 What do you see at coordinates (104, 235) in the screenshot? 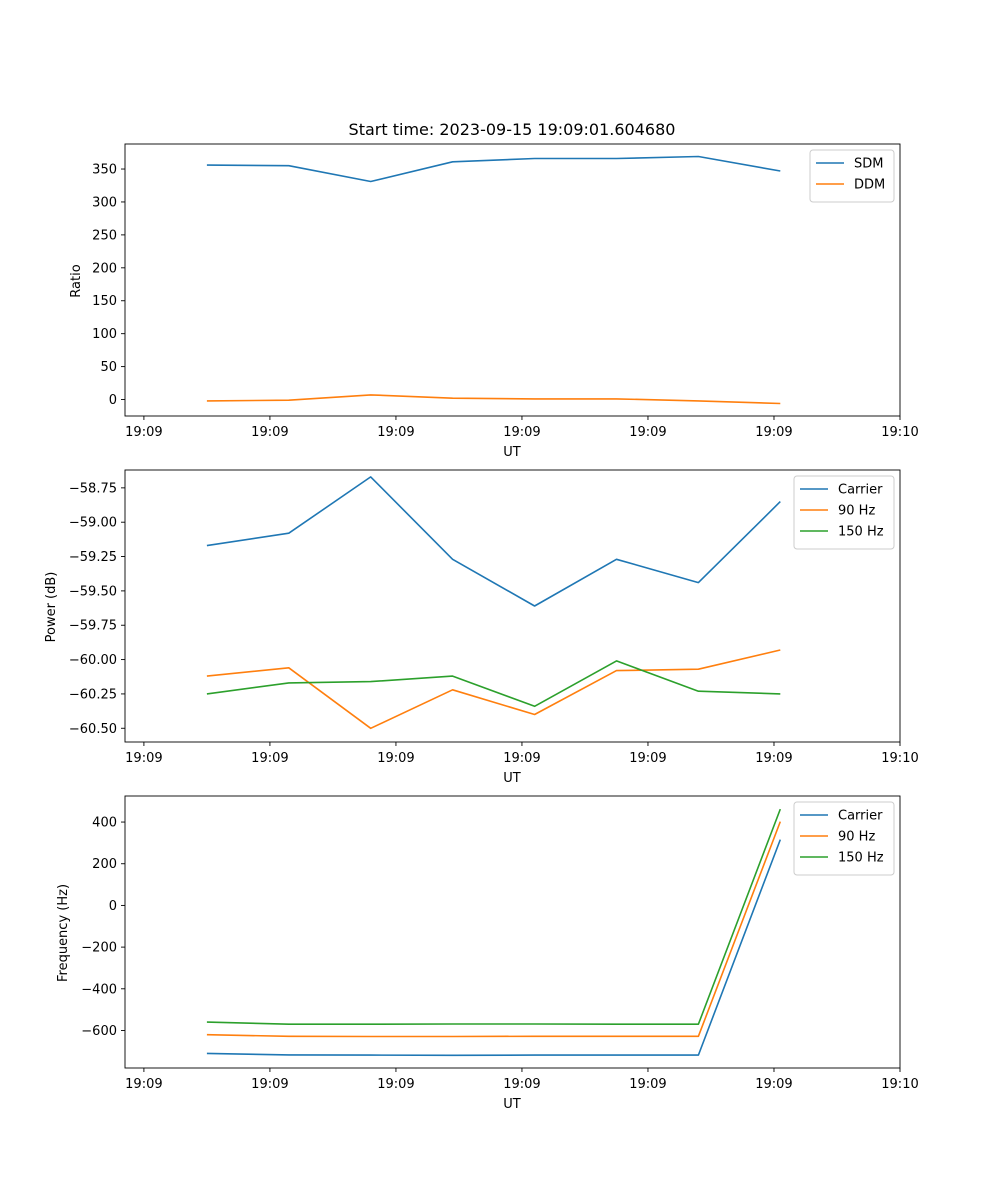
I see `ratio-y-tick-label: 250` at bounding box center [104, 235].